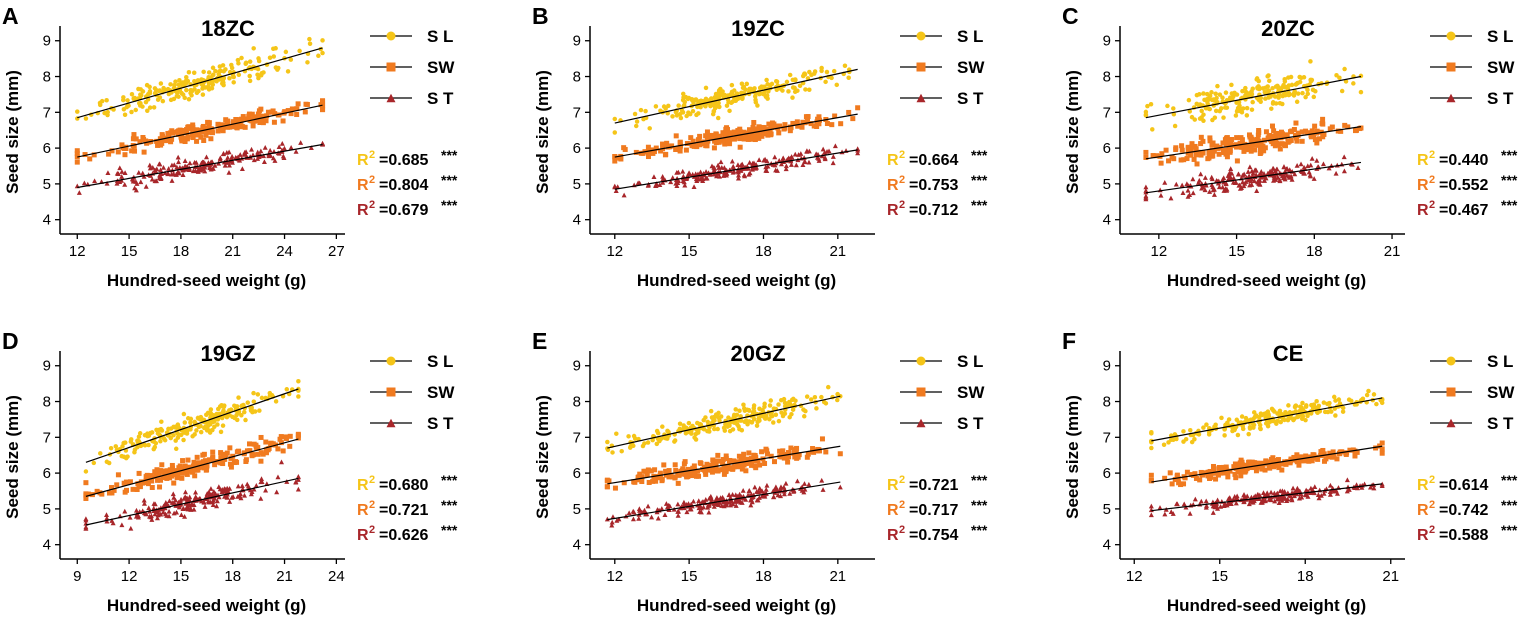 Image resolution: width=1532 pixels, height=630 pixels. I want to click on significance-stars: ***, so click(1509, 180).